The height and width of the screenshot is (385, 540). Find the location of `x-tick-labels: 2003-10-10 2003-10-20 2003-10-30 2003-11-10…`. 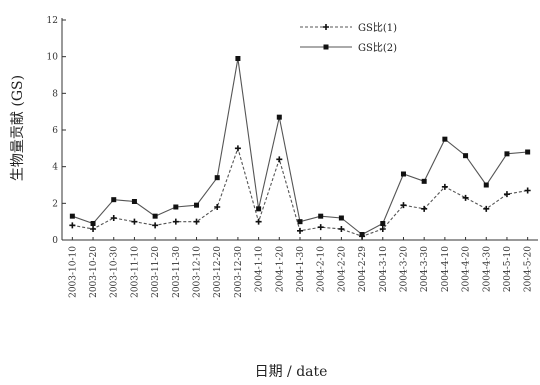

x-tick-labels: 2003-10-10 2003-10-20 2003-10-30 2003-11-10… is located at coordinates (300, 272).